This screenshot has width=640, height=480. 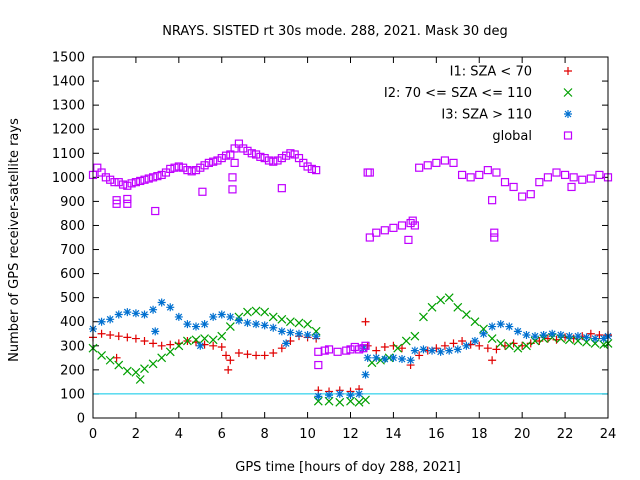 I want to click on y-tick-label: 1000, so click(x=68, y=178).